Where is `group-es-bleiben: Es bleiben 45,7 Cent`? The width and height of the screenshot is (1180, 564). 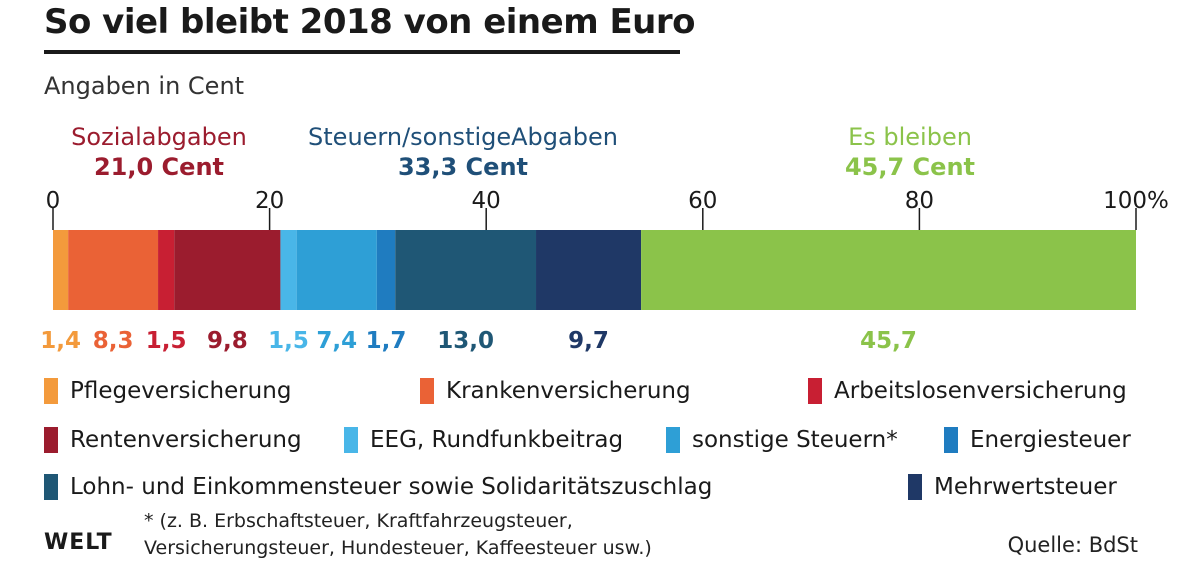
group-es-bleiben: Es bleiben 45,7 Cent is located at coordinates (910, 152).